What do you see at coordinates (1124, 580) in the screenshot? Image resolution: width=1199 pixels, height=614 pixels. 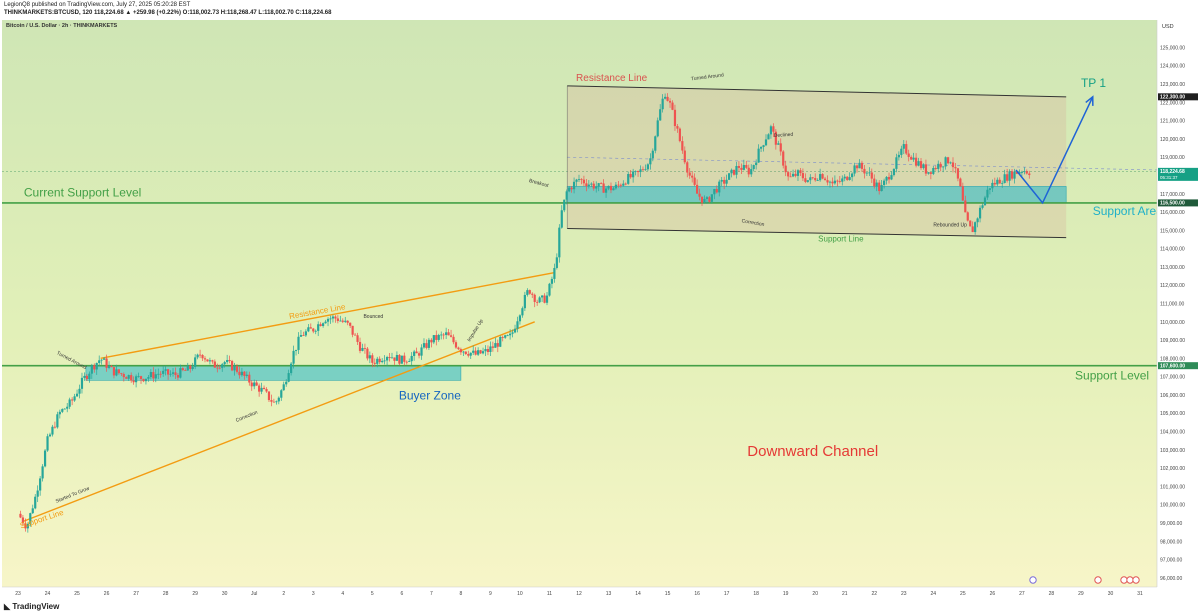 I see `event-marker-icon` at bounding box center [1124, 580].